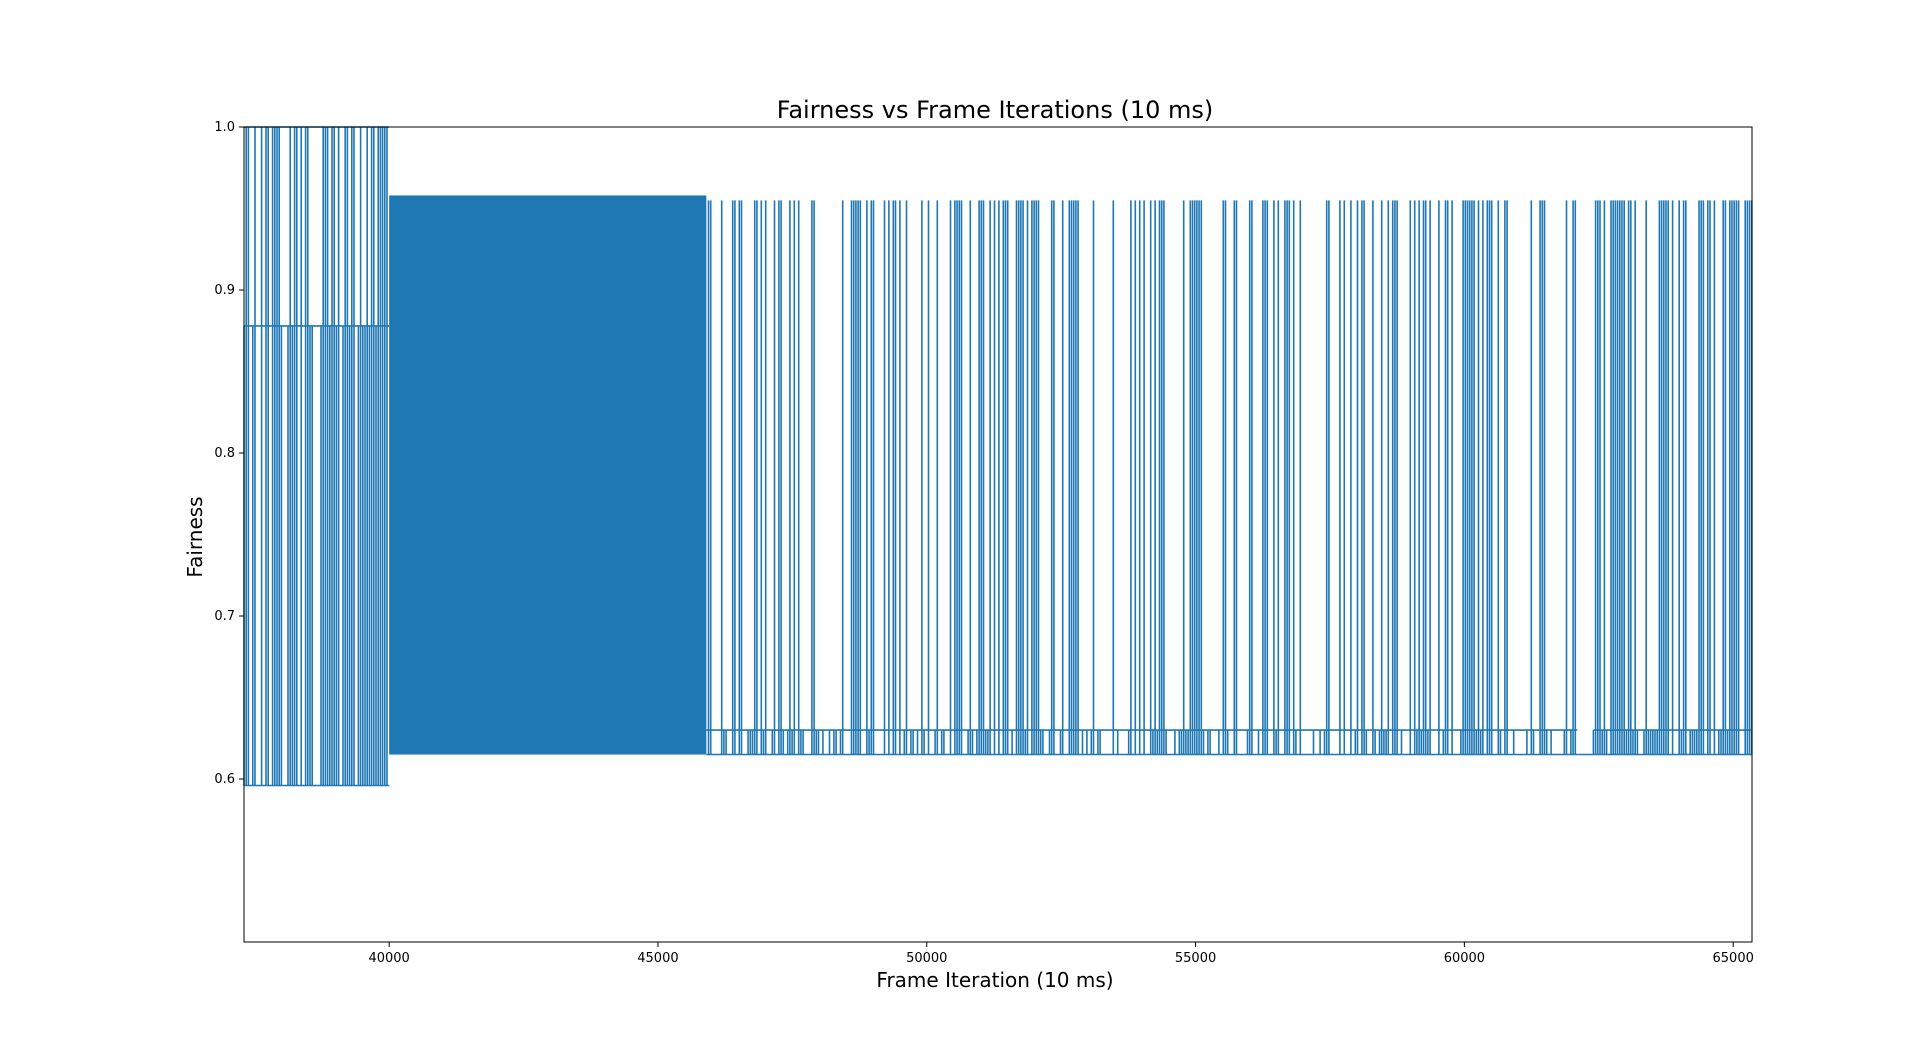 The image size is (1920, 1046). What do you see at coordinates (1672, 478) in the screenshot?
I see `series-line-segment` at bounding box center [1672, 478].